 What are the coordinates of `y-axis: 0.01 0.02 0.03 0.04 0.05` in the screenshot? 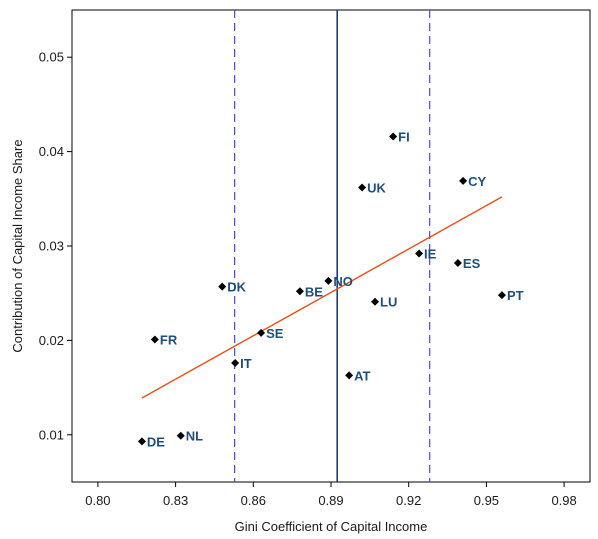 It's located at (55, 246).